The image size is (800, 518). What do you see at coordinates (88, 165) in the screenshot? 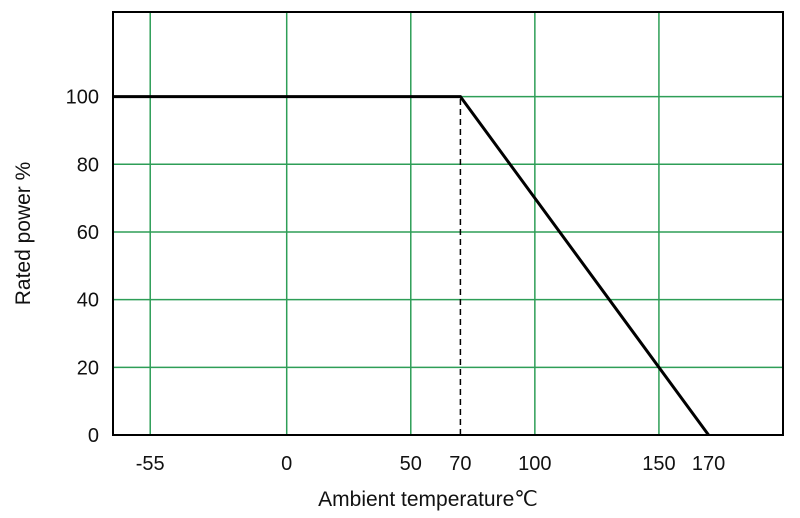
I see `y-tick-label: 80` at bounding box center [88, 165].